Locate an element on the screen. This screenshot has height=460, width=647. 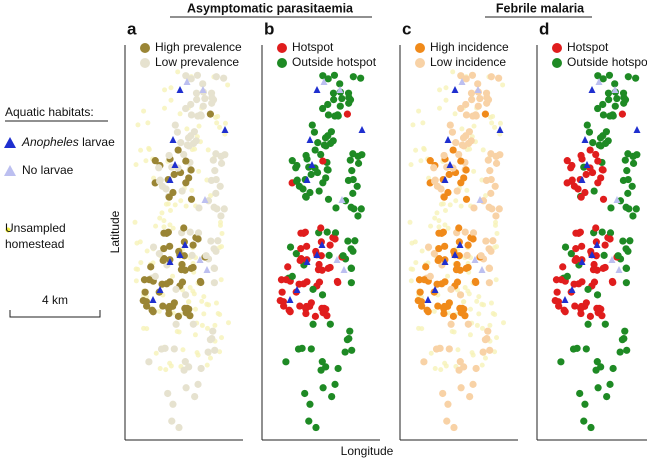
habitat-title: Aquatic habitats: is located at coordinates (49, 112).